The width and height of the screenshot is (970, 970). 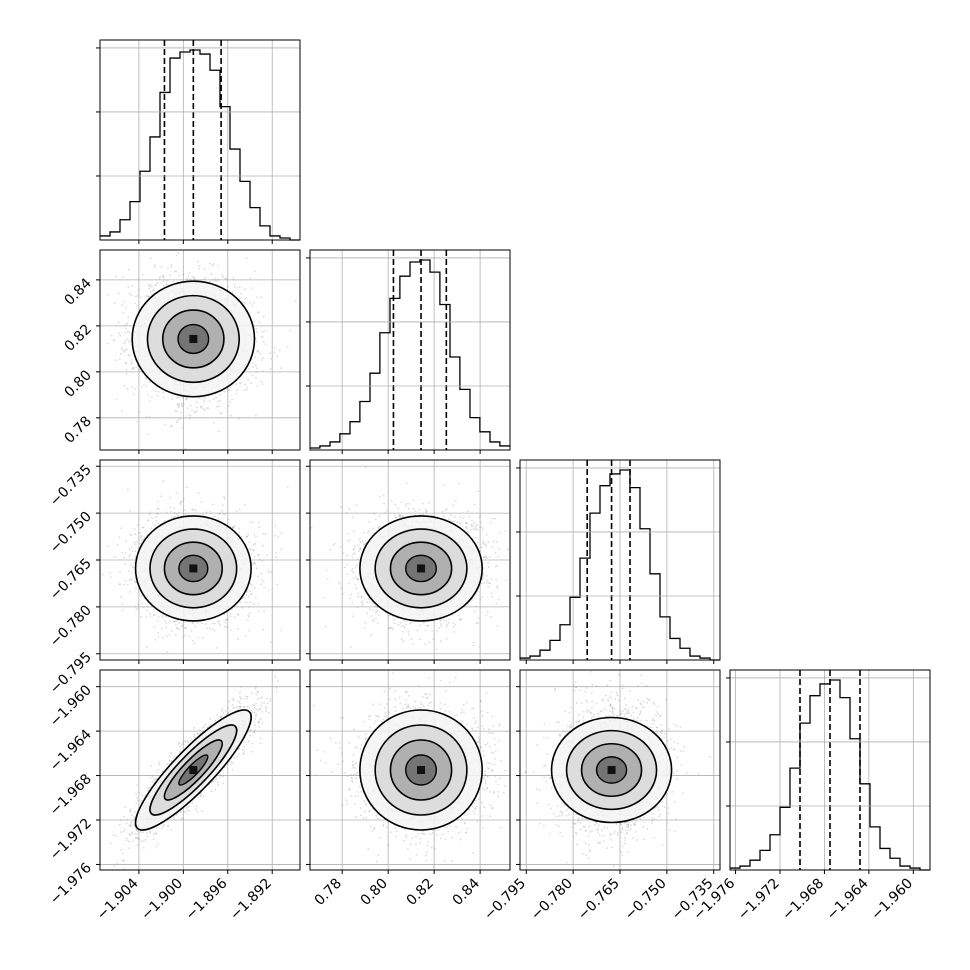 I want to click on panel-content, so click(x=195, y=566).